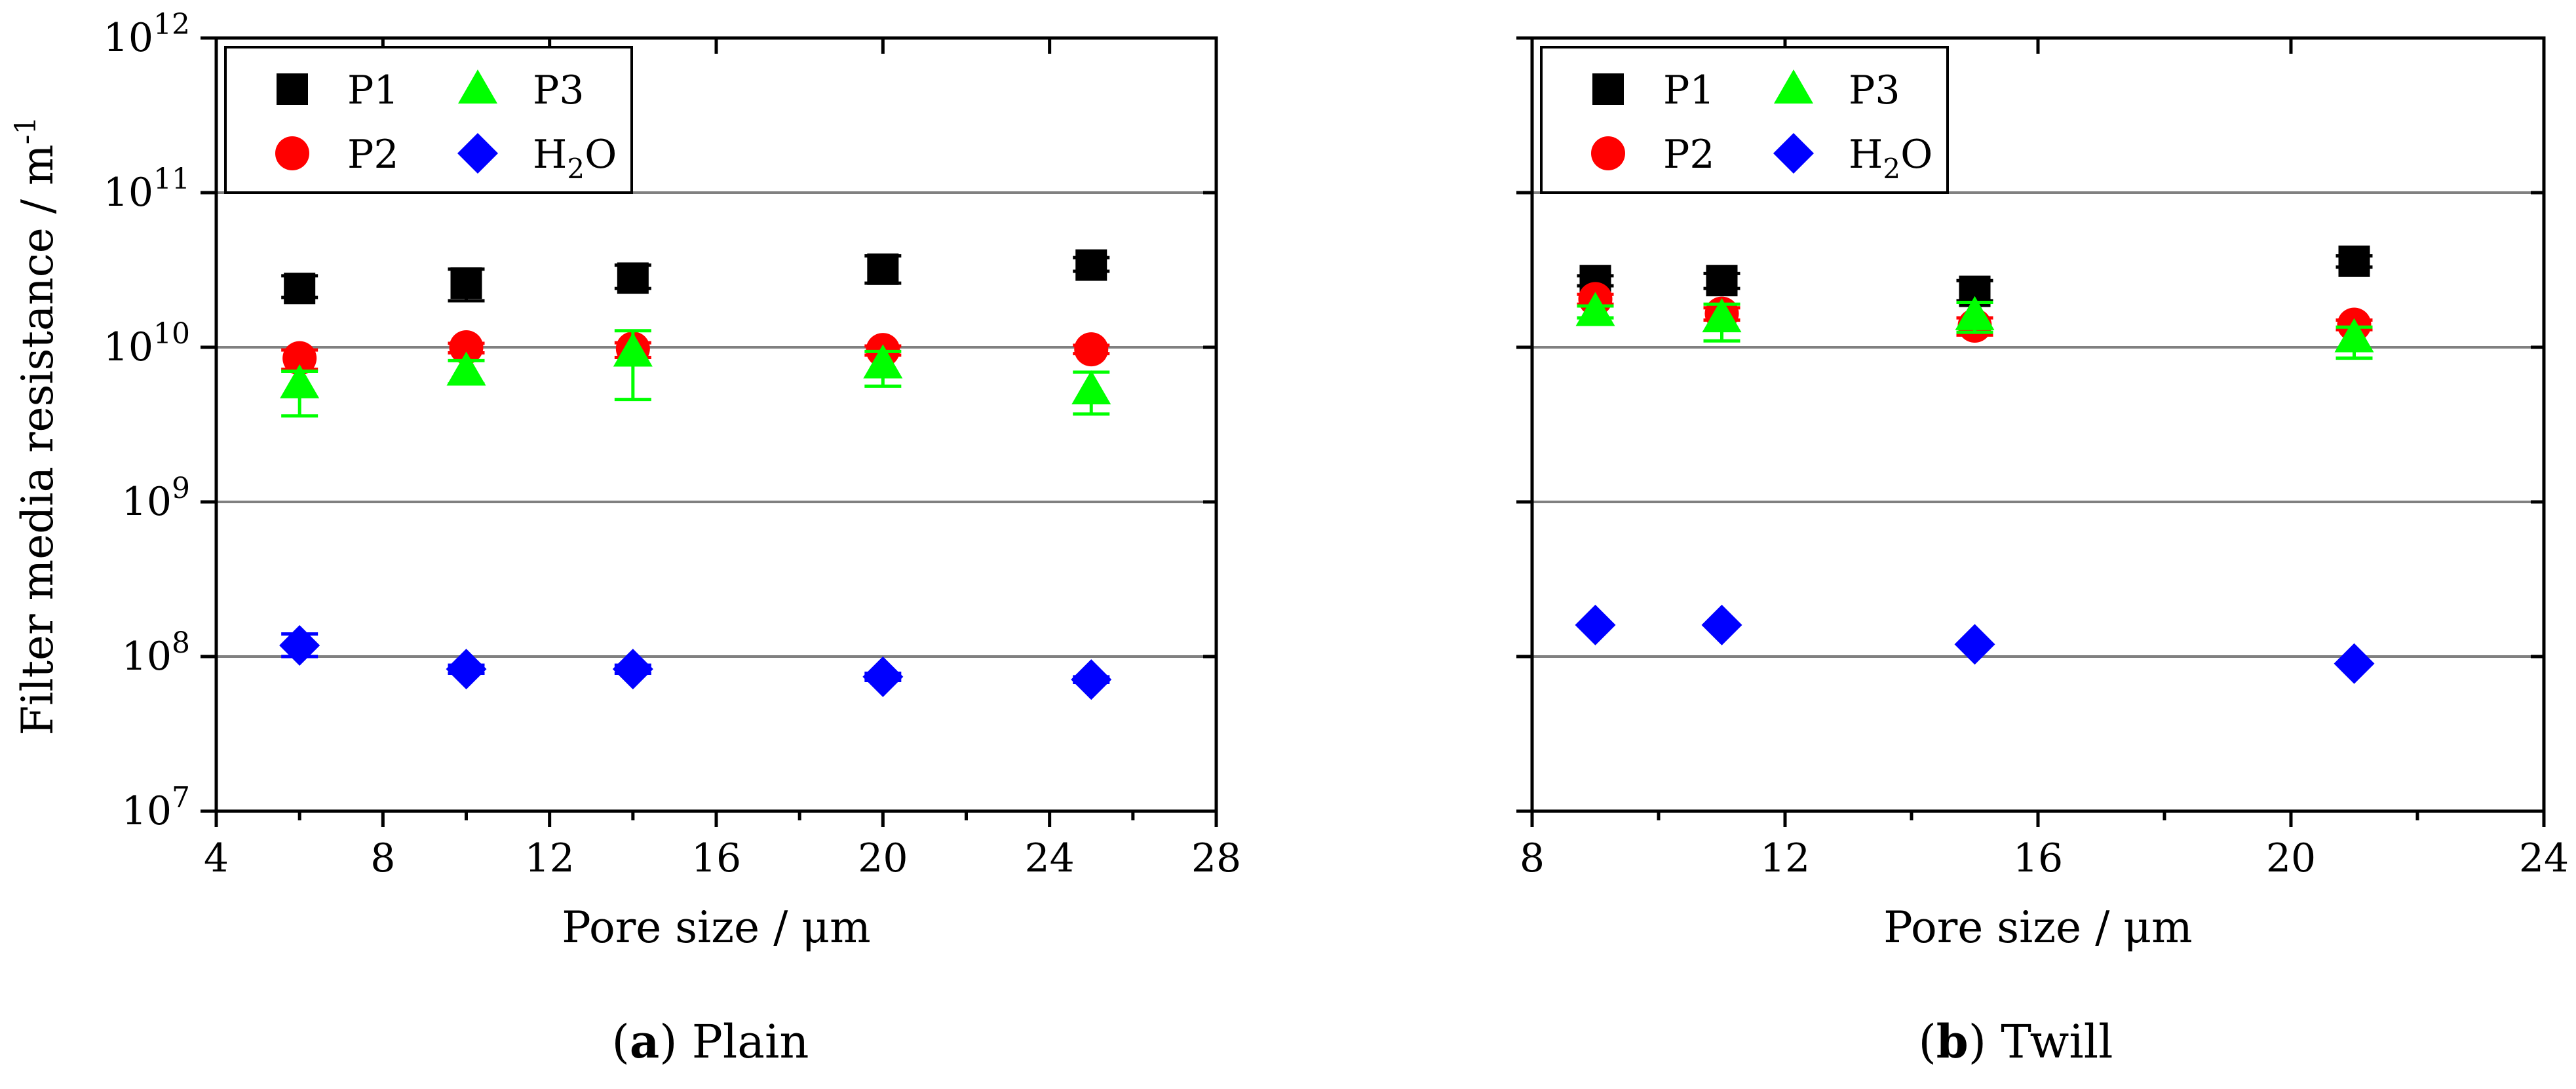  What do you see at coordinates (1785, 858) in the screenshot?
I see `twill-x-tick-label: 12` at bounding box center [1785, 858].